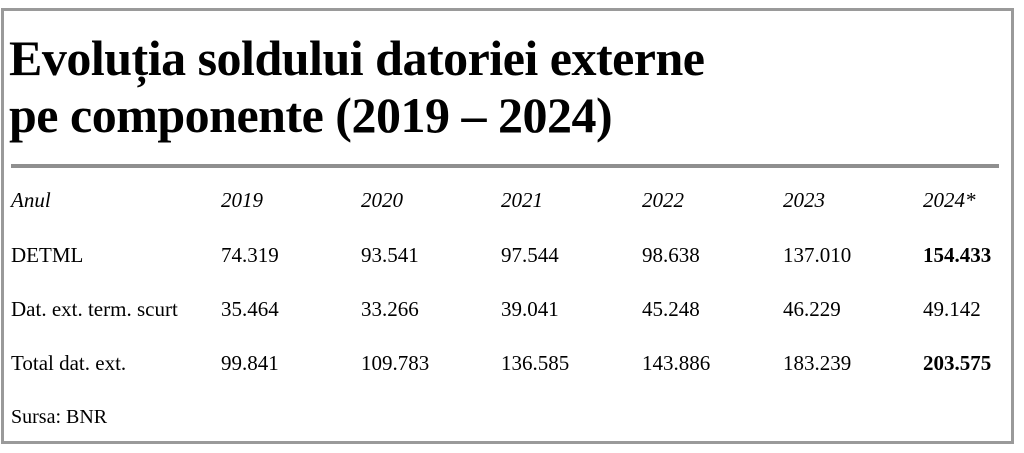  Describe the element at coordinates (390, 309) in the screenshot. I see `cell-value: 33.266` at that location.